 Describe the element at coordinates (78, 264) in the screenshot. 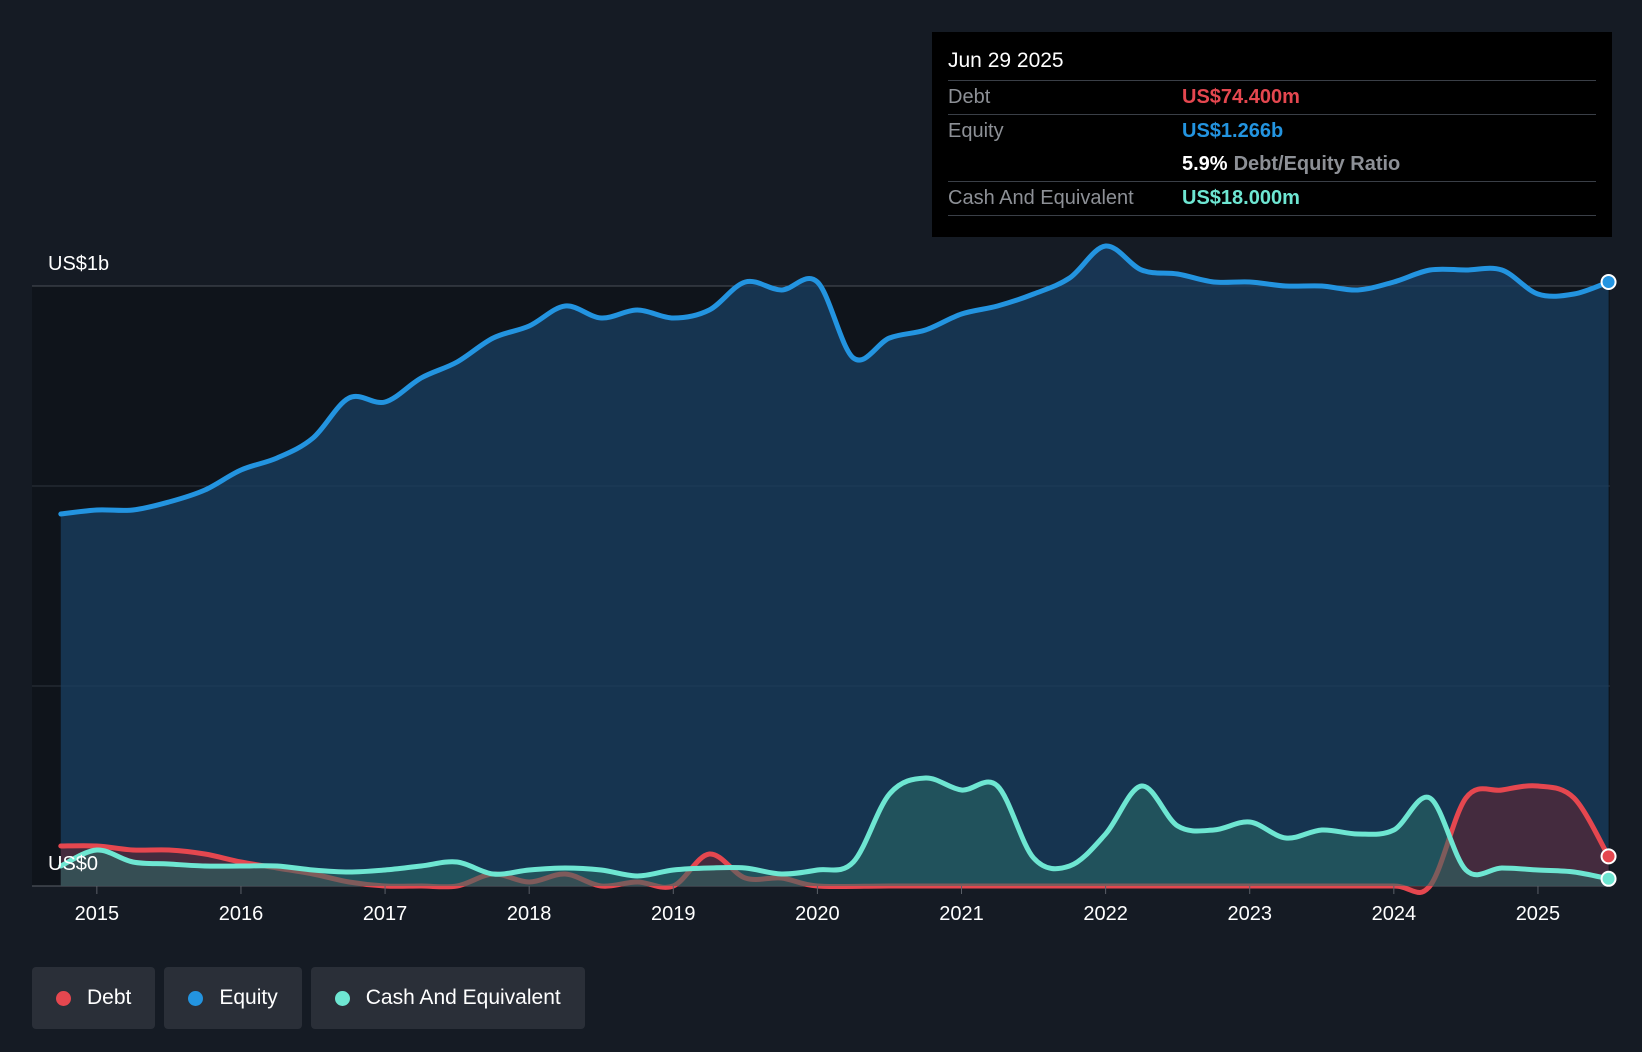

I see `y-axis-top-label: US$1b` at that location.